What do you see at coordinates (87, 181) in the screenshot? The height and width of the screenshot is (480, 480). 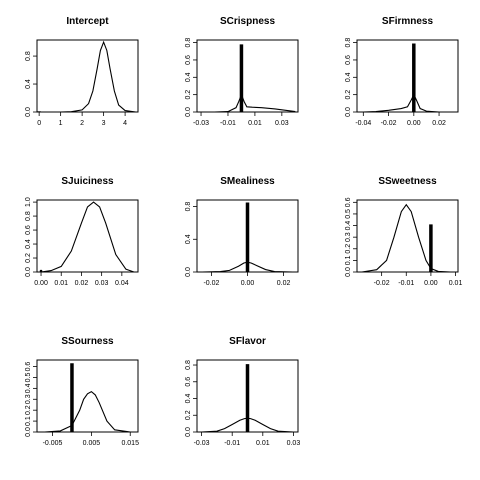 I see `panel-title: SJuiciness` at bounding box center [87, 181].